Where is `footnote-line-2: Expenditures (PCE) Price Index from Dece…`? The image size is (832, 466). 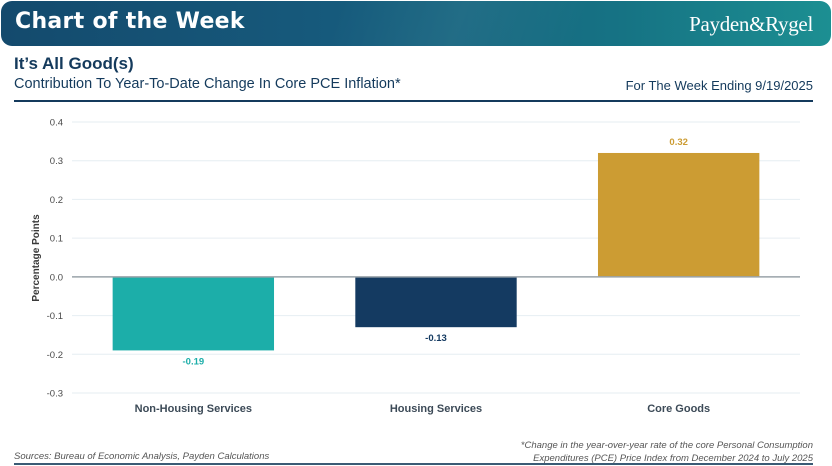 footnote-line-2: Expenditures (PCE) Price Index from Dece… is located at coordinates (673, 458).